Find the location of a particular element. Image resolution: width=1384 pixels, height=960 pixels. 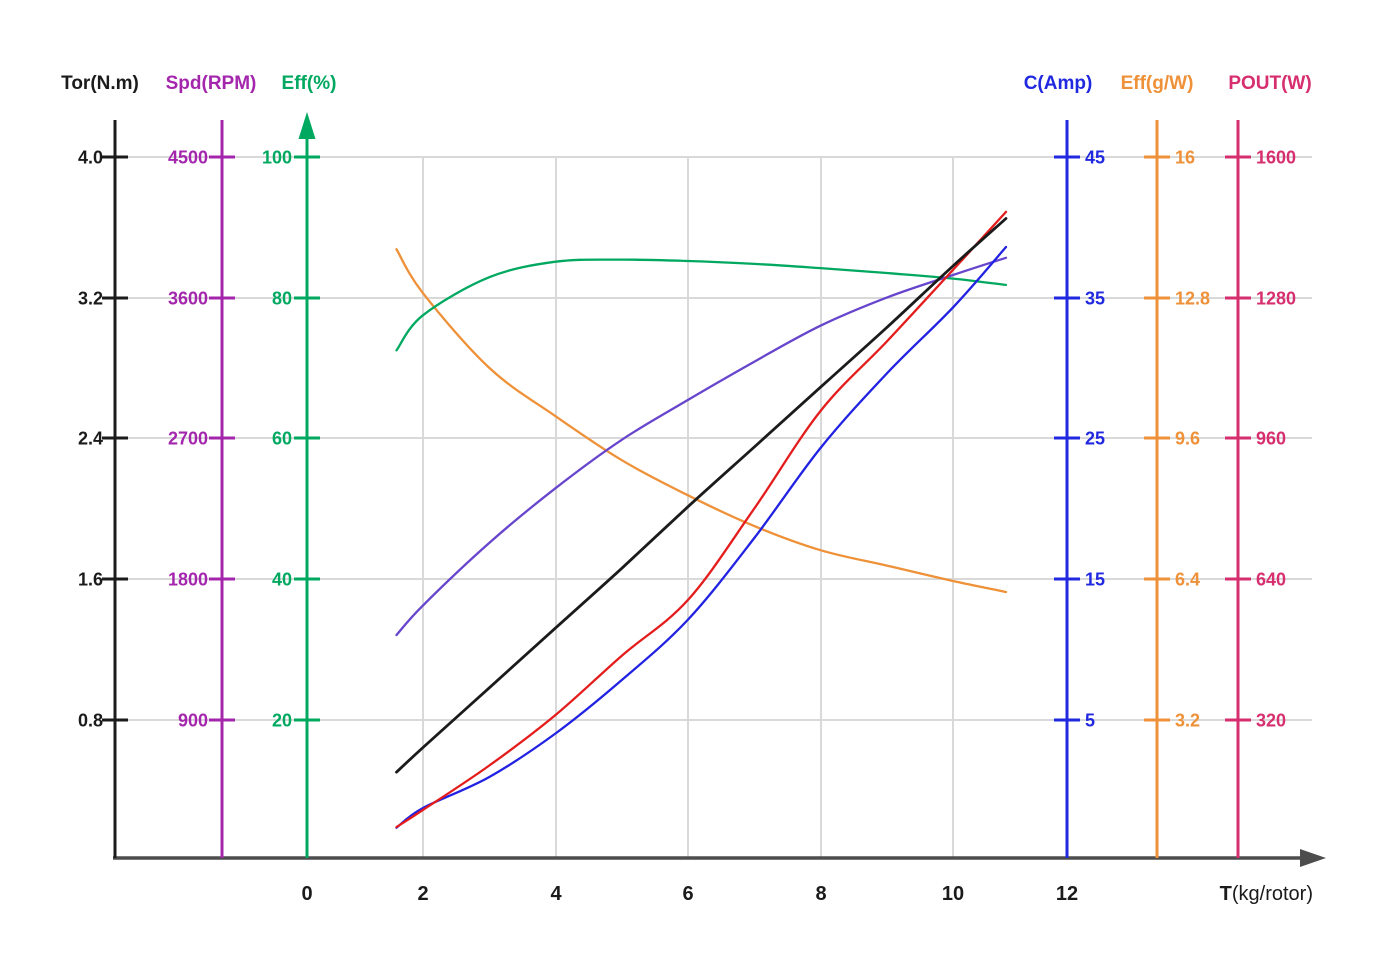

x-axis-arrowhead is located at coordinates (1313, 858).